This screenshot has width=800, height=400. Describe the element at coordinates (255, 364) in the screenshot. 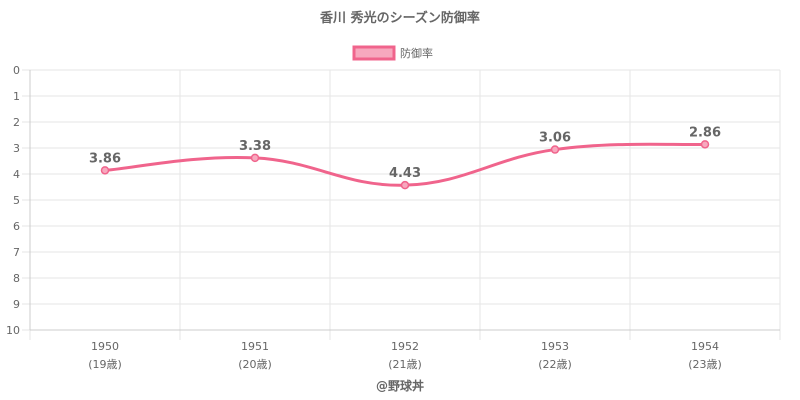

I see `x-tick-label-age: (20歳)` at that location.